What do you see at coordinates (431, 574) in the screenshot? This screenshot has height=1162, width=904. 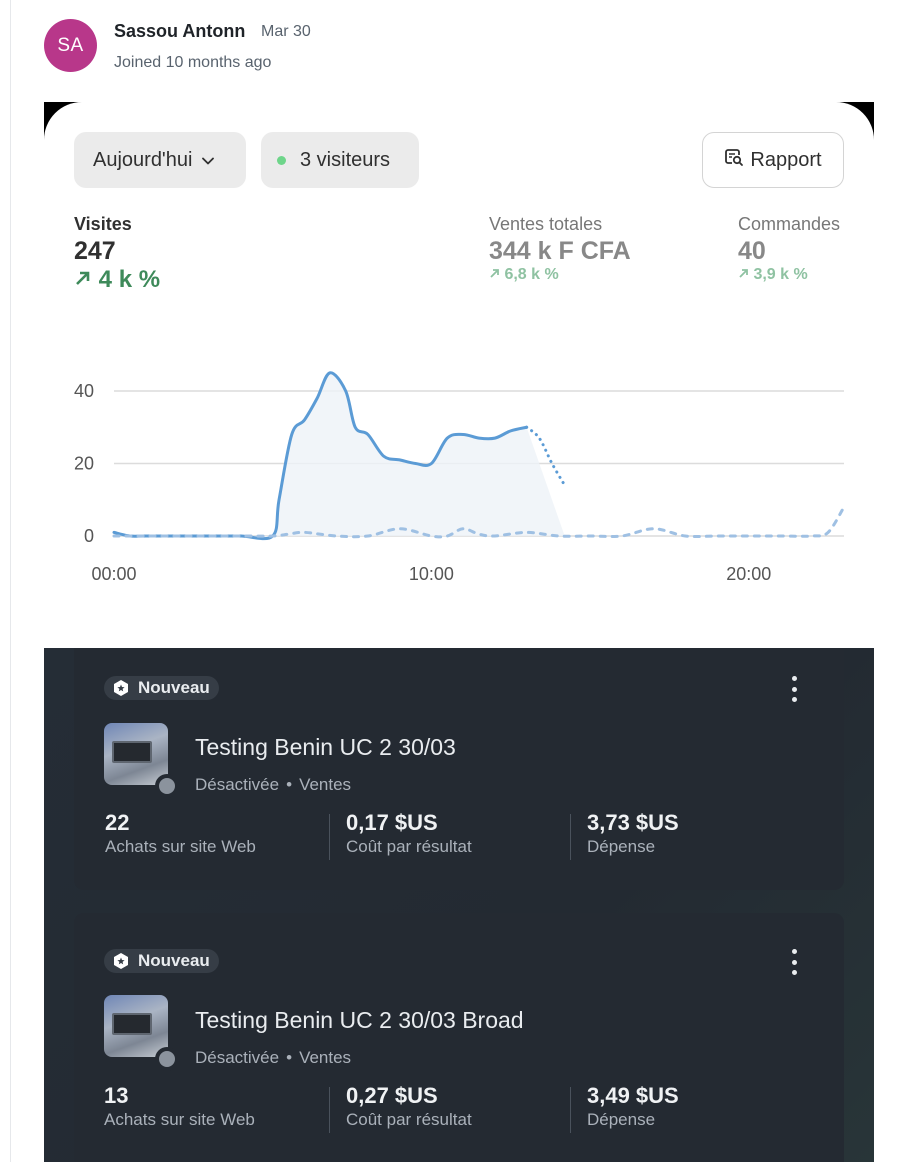 I see `x-tick-label: 10:00` at bounding box center [431, 574].